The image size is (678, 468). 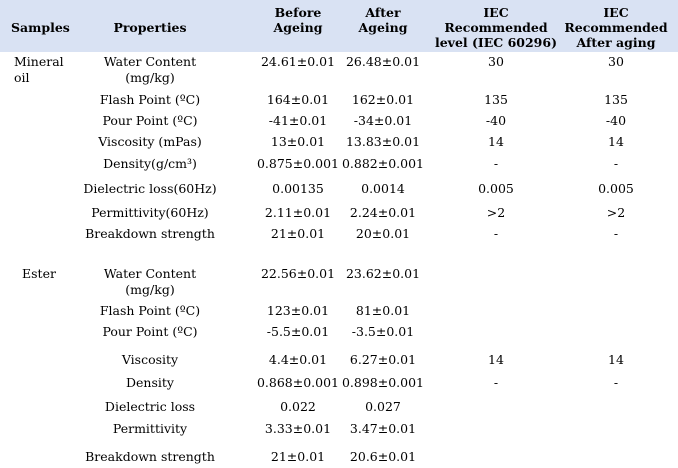 I want to click on after-ageing-cell: 3.47±0.01, so click(x=383, y=428).